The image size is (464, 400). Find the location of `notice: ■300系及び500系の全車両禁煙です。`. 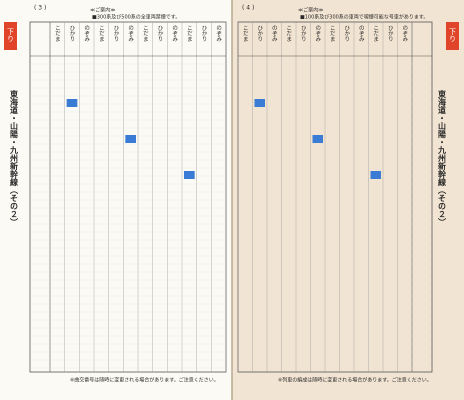

notice: ■300系及び500系の全車両禁煙です。 is located at coordinates (136, 17).